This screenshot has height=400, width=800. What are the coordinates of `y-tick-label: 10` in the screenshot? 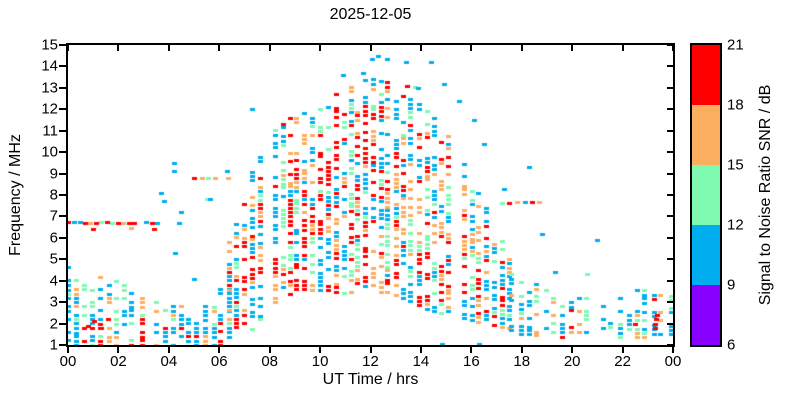 It's located at (49, 152).